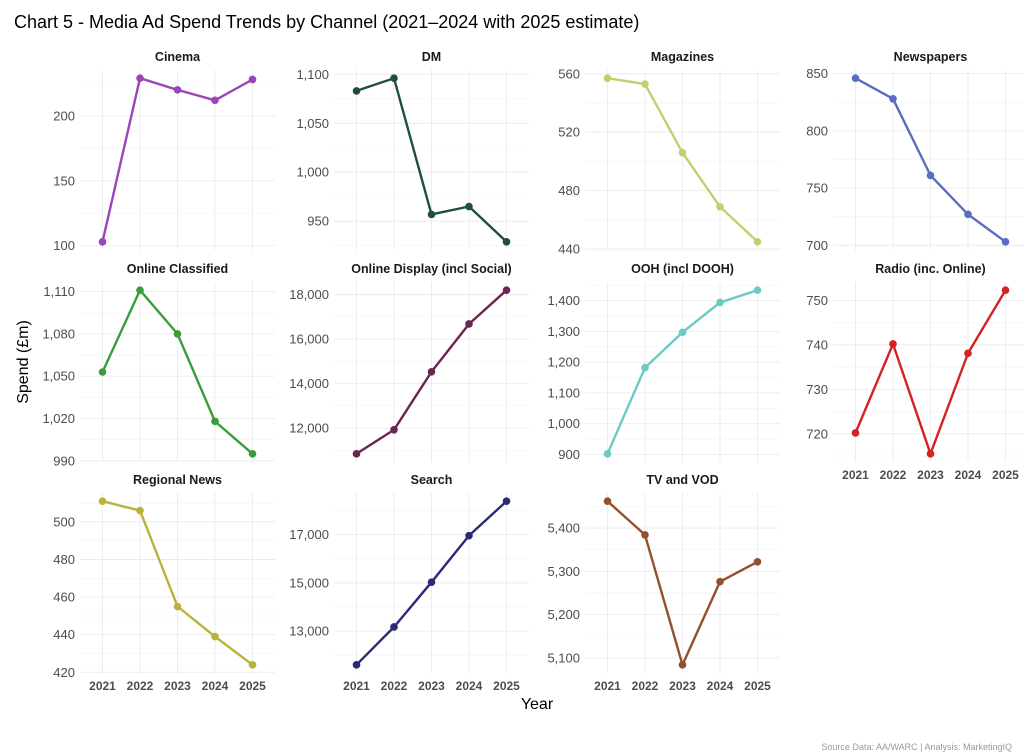 The image size is (1024, 756). What do you see at coordinates (309, 534) in the screenshot?
I see `y-tick-label: 17,000` at bounding box center [309, 534].